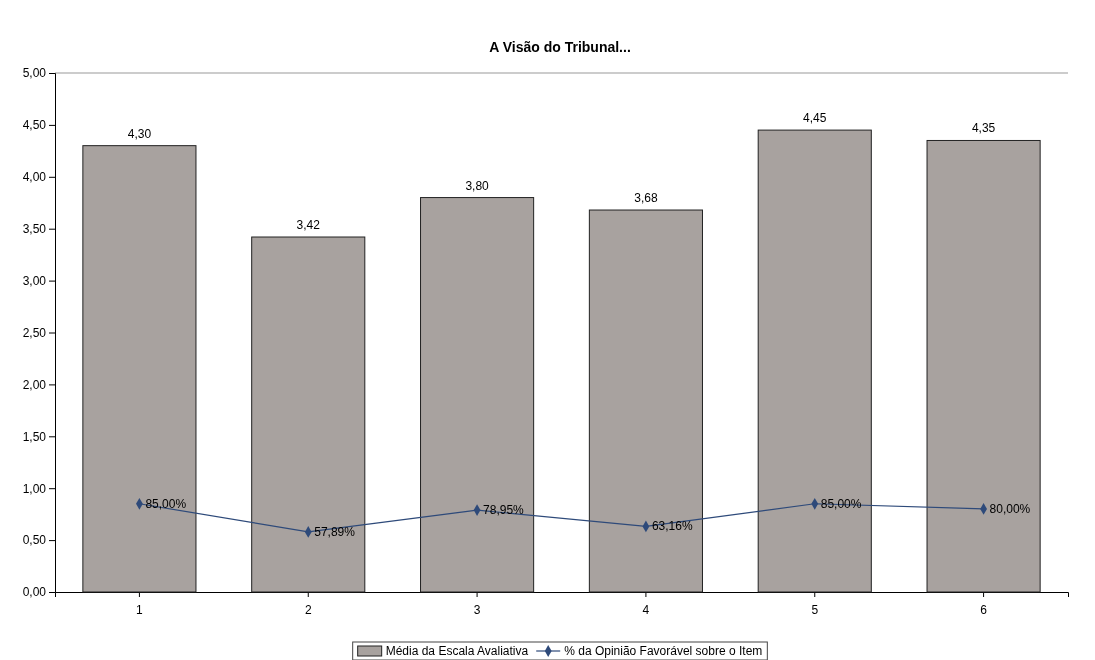 Image resolution: width=1095 pixels, height=660 pixels. I want to click on data-label: 63,16%, so click(672, 526).